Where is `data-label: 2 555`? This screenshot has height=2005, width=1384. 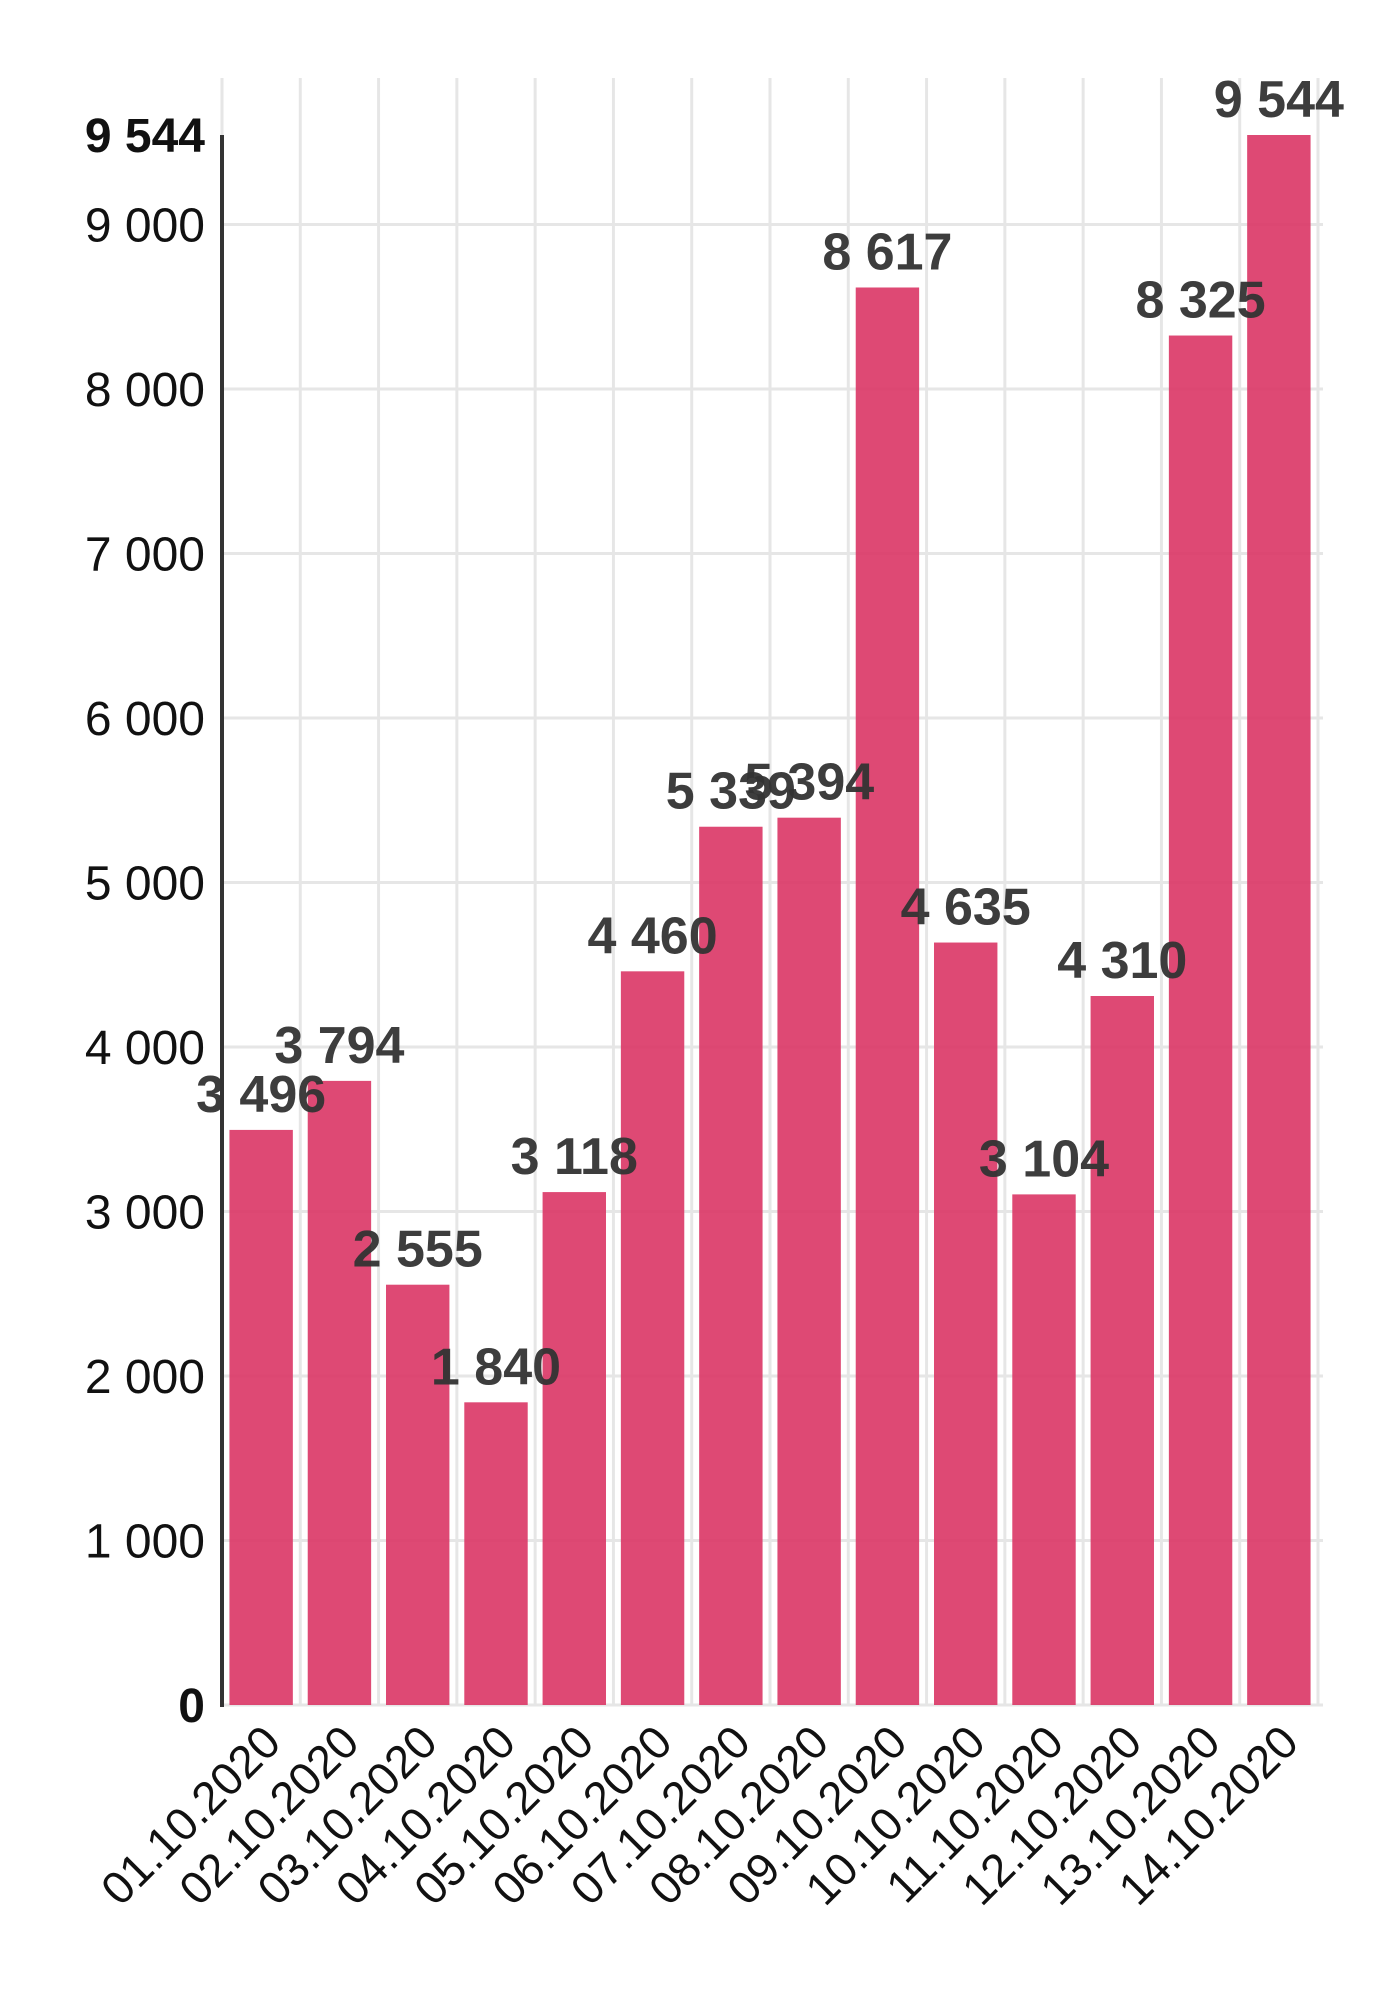
data-label: 2 555 is located at coordinates (418, 1250).